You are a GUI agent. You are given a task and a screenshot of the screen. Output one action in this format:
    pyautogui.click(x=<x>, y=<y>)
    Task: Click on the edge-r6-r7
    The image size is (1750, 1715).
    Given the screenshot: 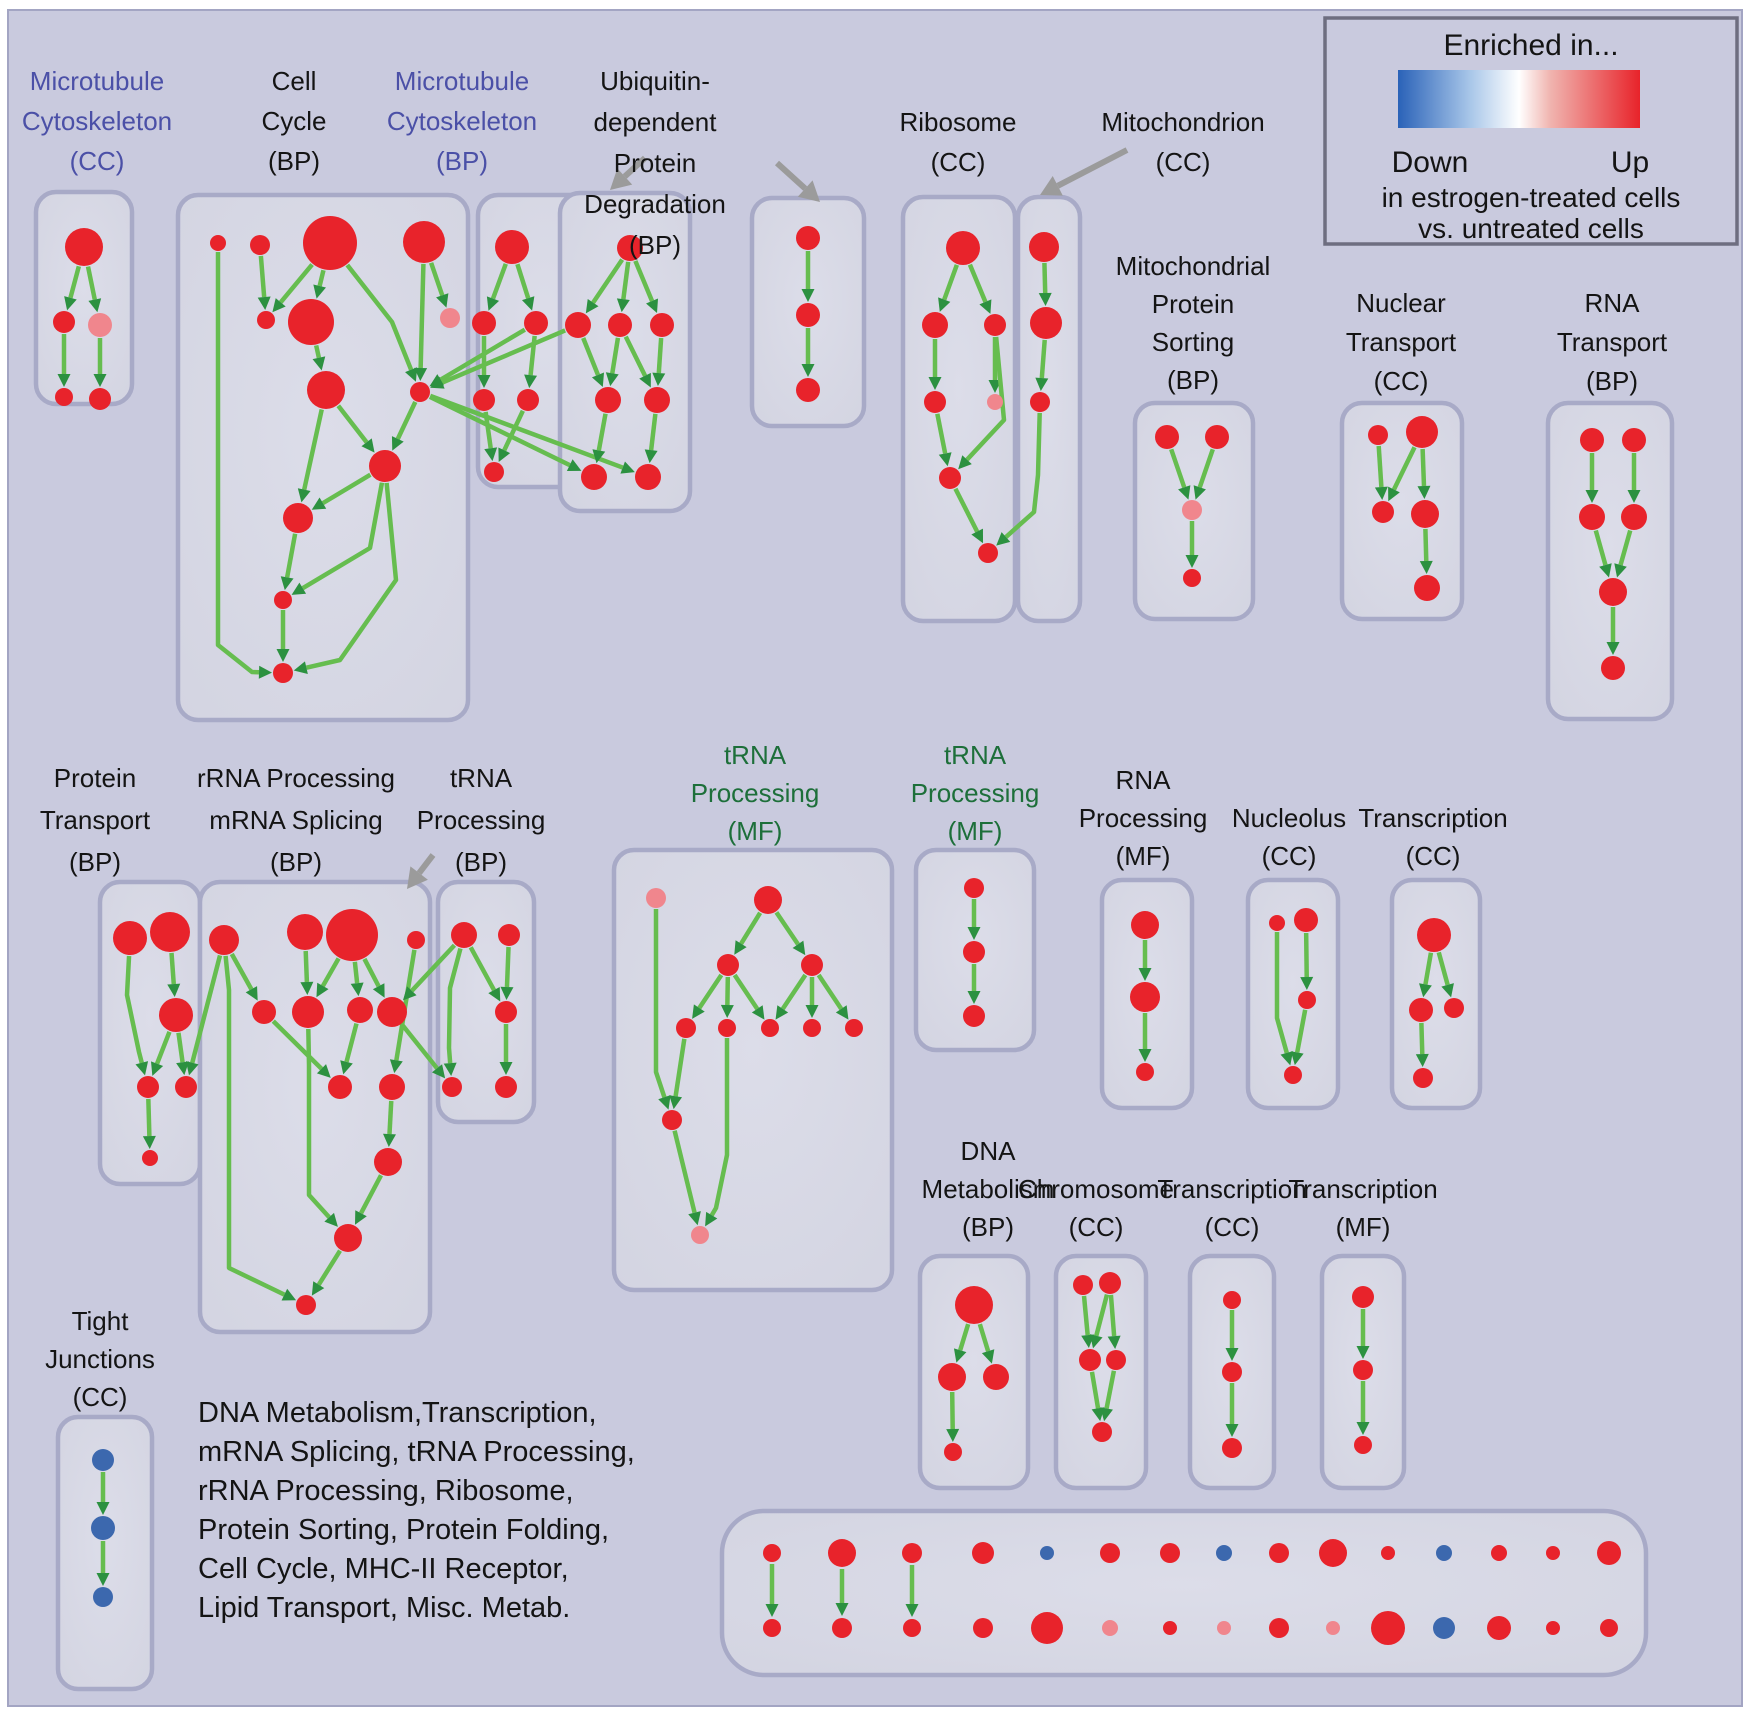 What is the action you would take?
    pyautogui.click(x=966, y=510)
    